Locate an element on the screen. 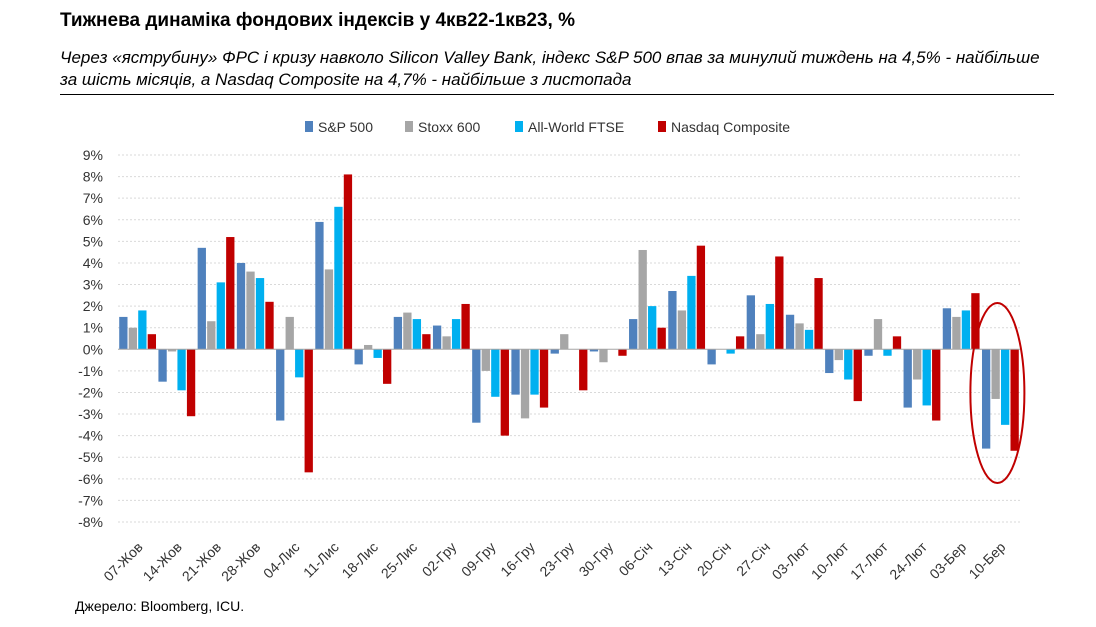  x-tick-label: 10-Лют is located at coordinates (830, 560).